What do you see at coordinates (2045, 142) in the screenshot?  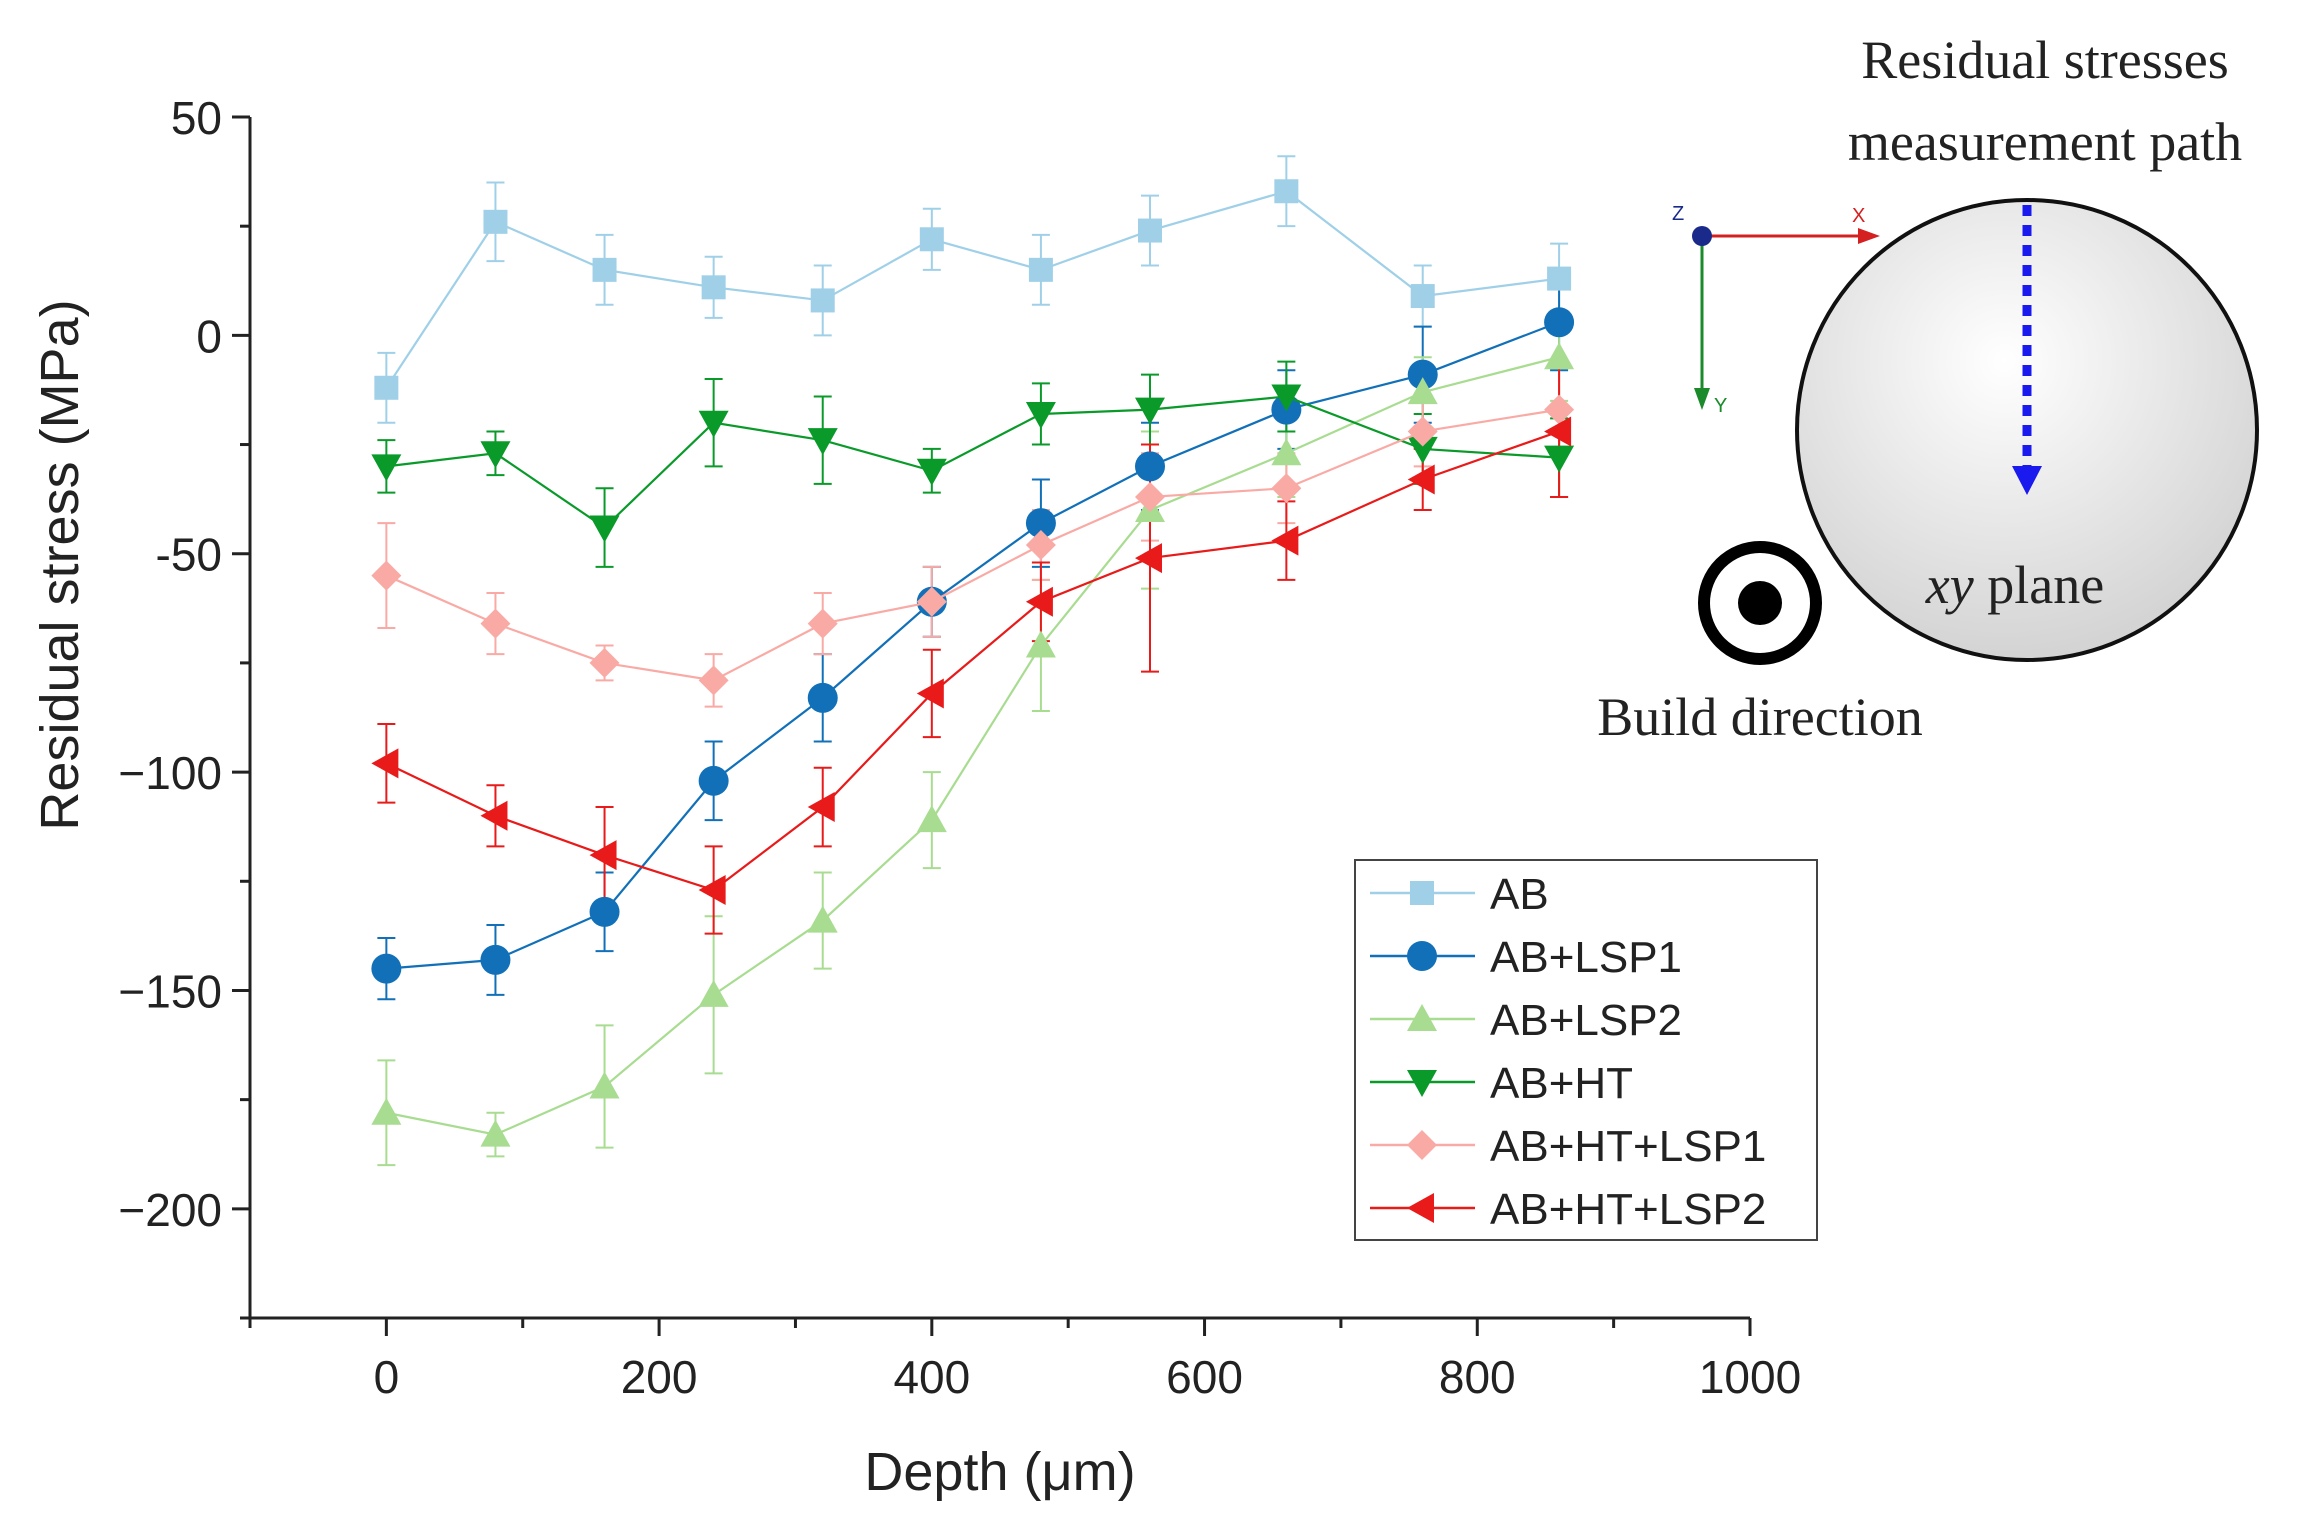 I see `inset-title-line2: measurement path` at bounding box center [2045, 142].